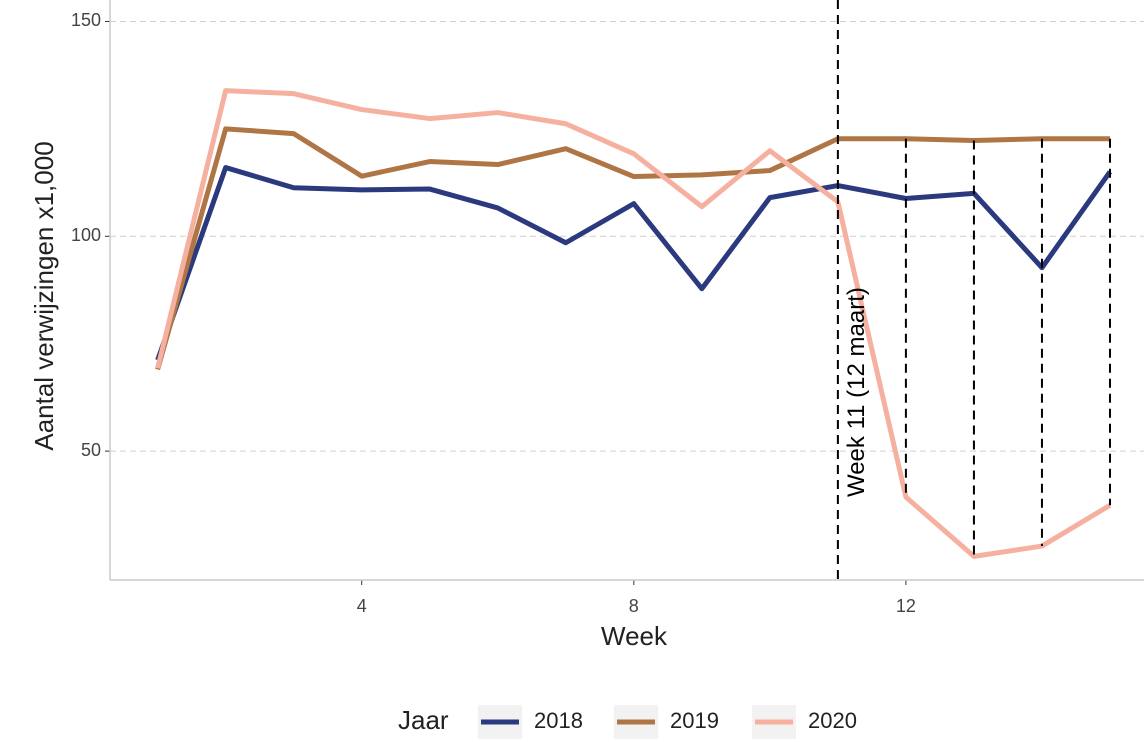 The height and width of the screenshot is (742, 1144). Describe the element at coordinates (694, 720) in the screenshot. I see `legend-label: 2019` at that location.